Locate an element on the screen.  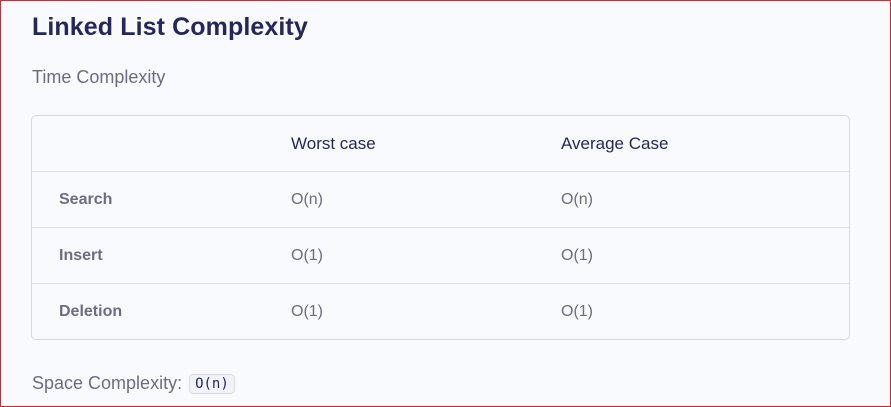
row-label-deletion: Deletion is located at coordinates (161, 311).